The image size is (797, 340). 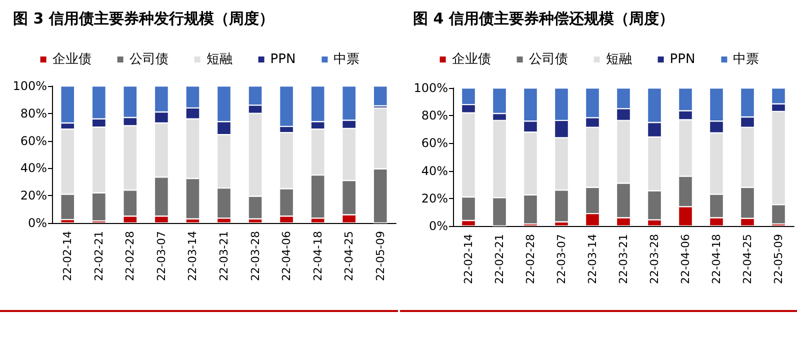 What do you see at coordinates (380, 96) in the screenshot?
I see `bar` at bounding box center [380, 96].